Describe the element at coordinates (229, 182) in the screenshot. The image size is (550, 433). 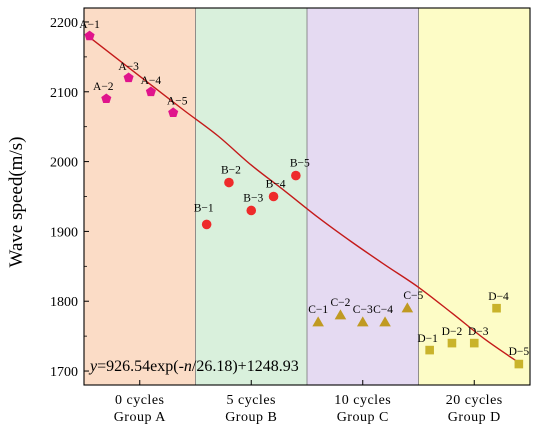
I see `data-point-b2` at that location.